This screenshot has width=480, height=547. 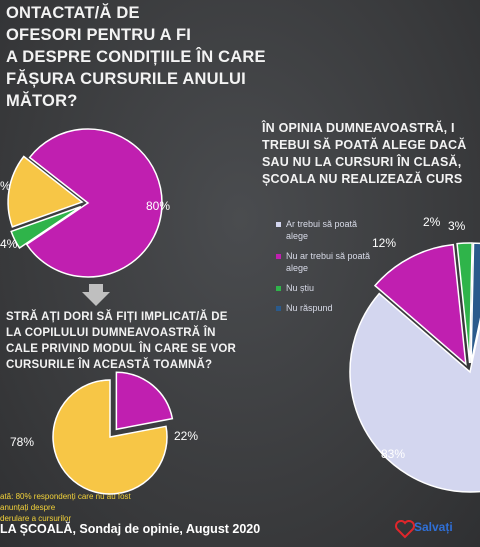 What do you see at coordinates (457, 226) in the screenshot?
I see `pie3-label-blue: 3%` at bounding box center [457, 226].